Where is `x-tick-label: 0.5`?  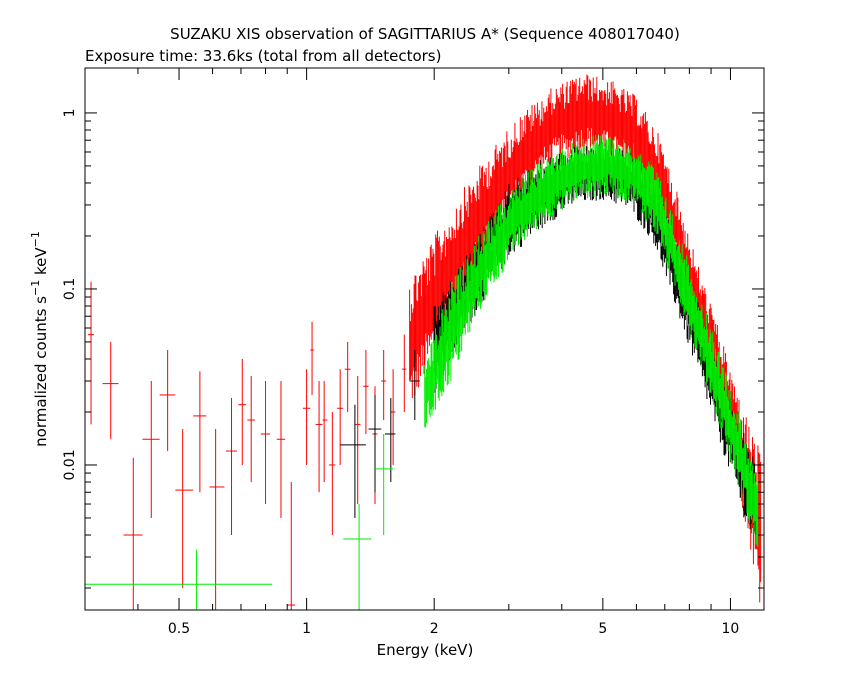
x-tick-label: 0.5 is located at coordinates (179, 629).